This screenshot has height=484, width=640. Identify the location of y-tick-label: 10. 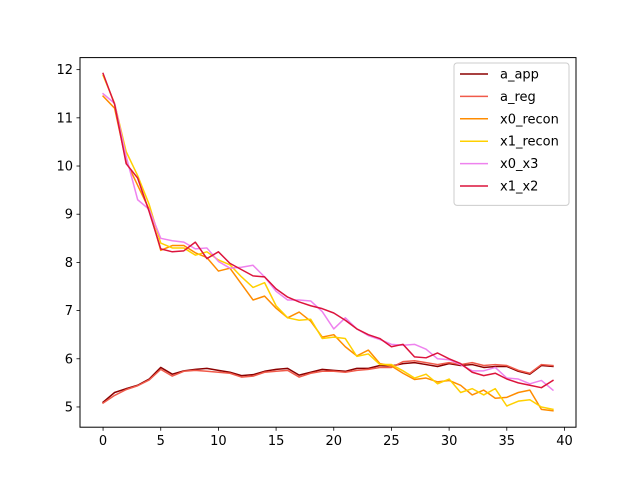
(64, 167).